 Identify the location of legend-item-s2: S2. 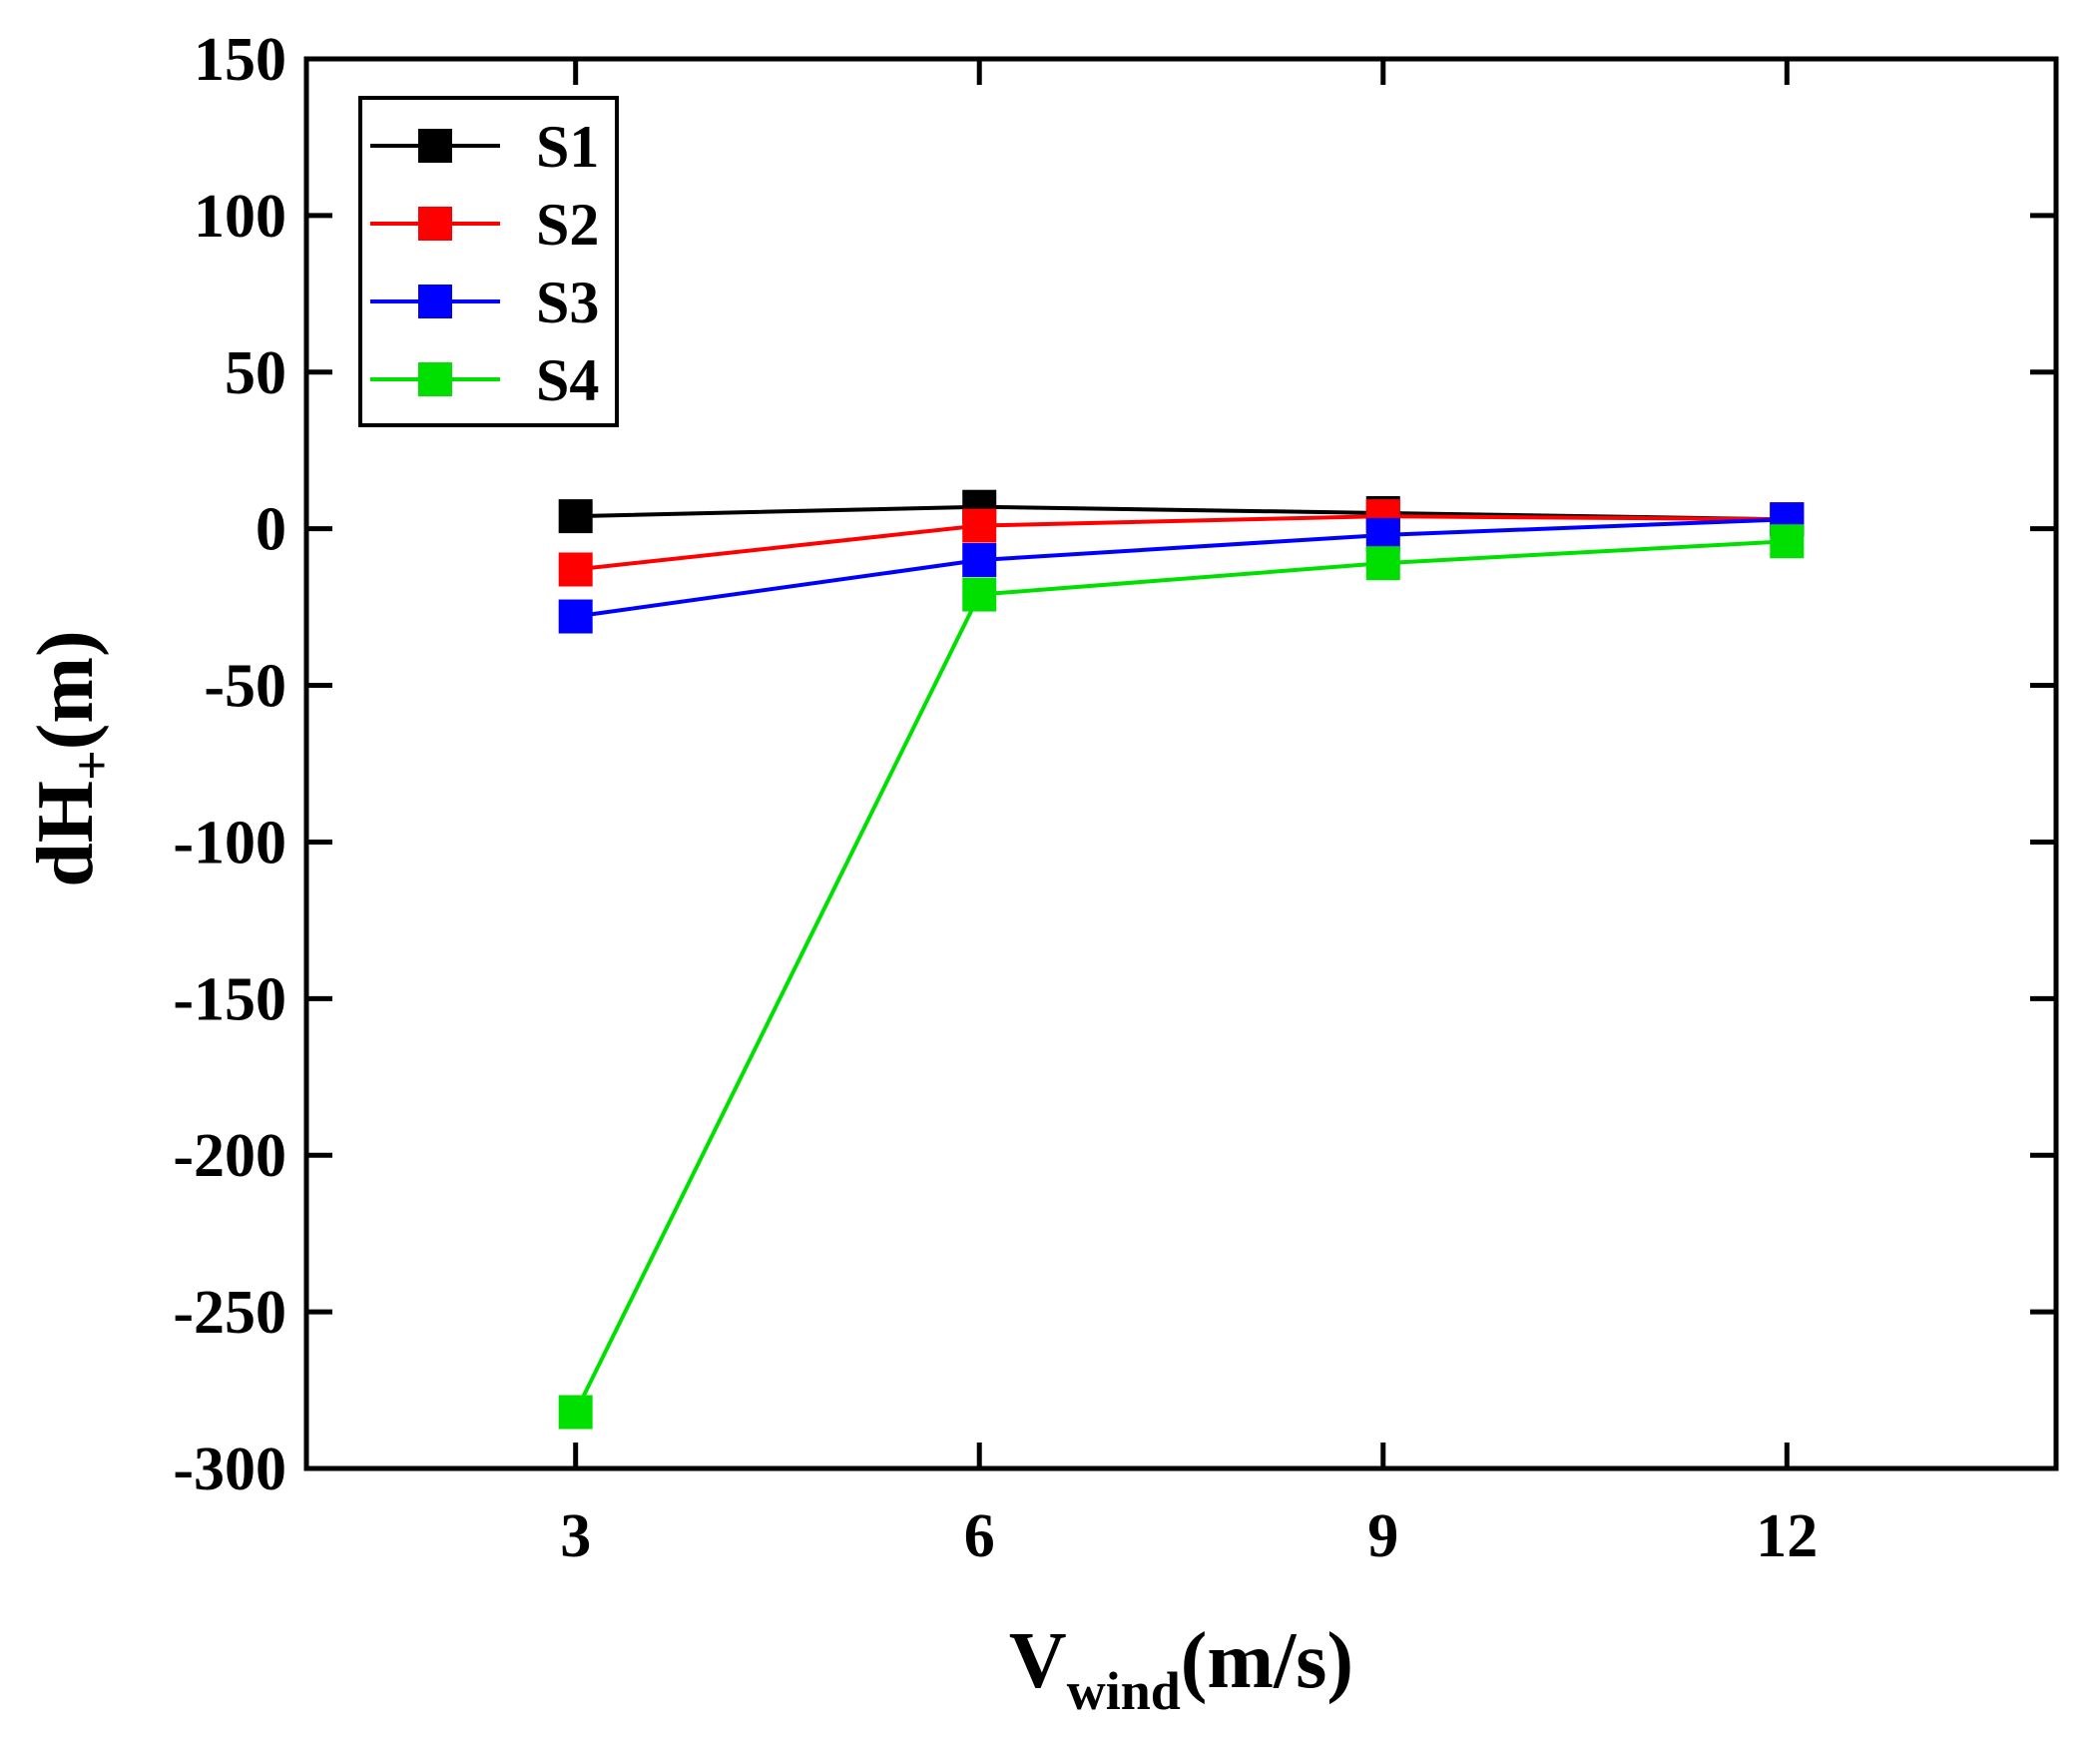
(484, 225).